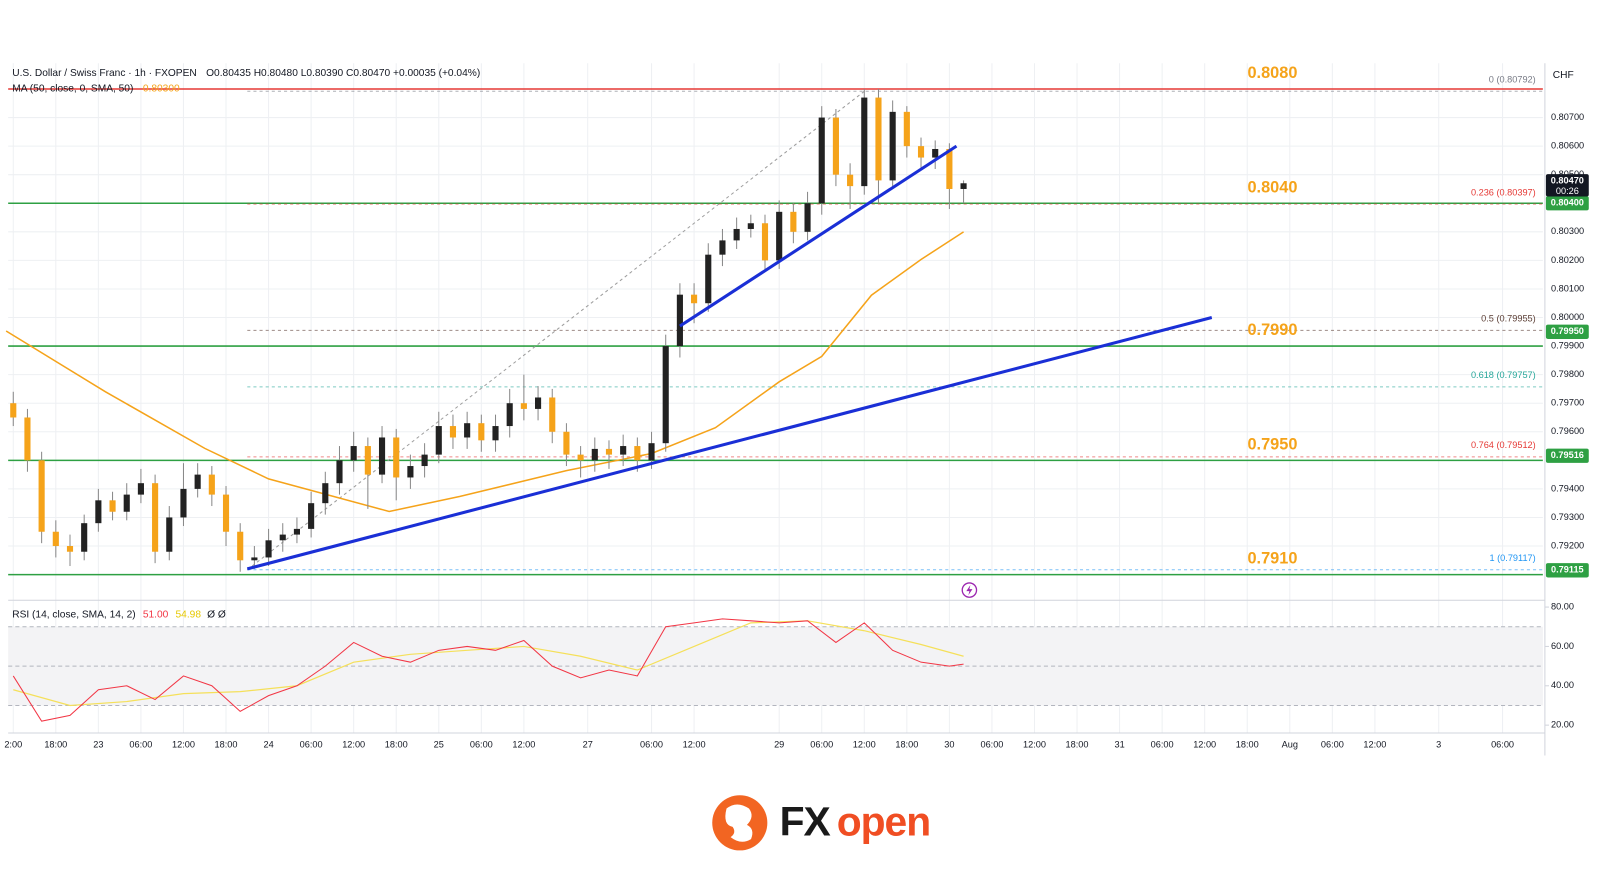 The image size is (1600, 884). What do you see at coordinates (1567, 146) in the screenshot?
I see `y-tick-label: 0.80600` at bounding box center [1567, 146].